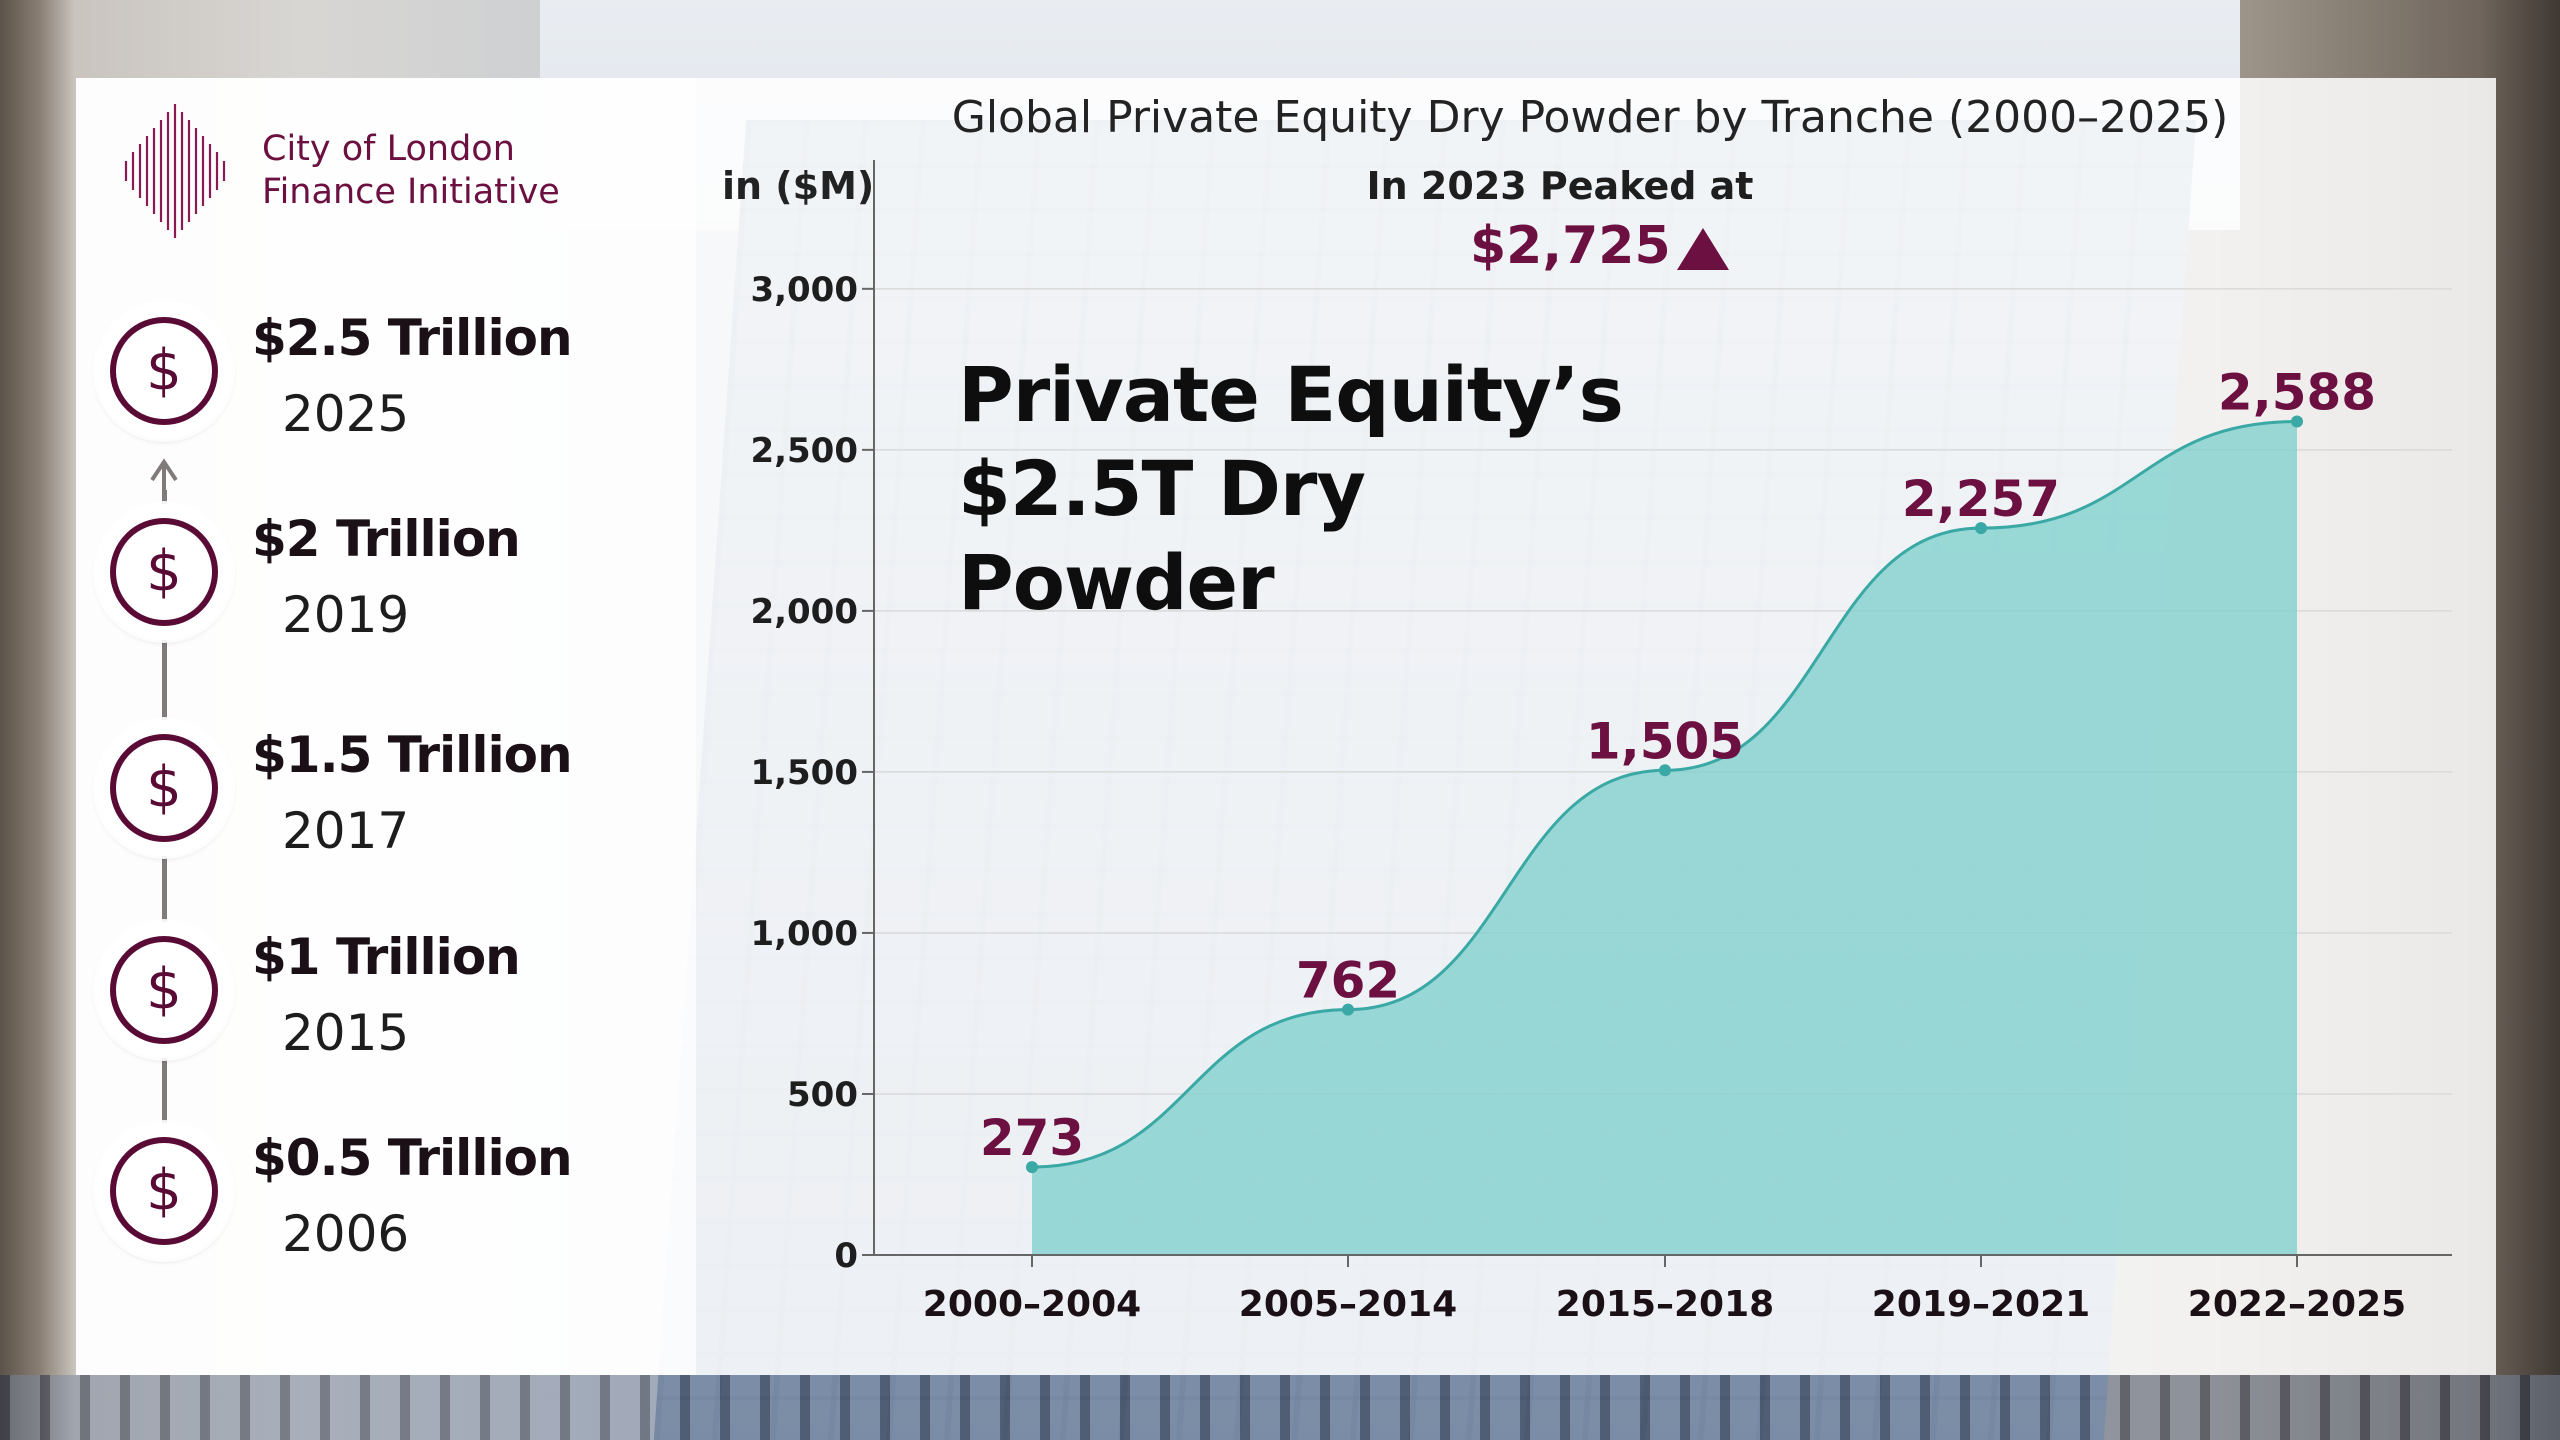  I want to click on milestone-year: 2015, so click(346, 1033).